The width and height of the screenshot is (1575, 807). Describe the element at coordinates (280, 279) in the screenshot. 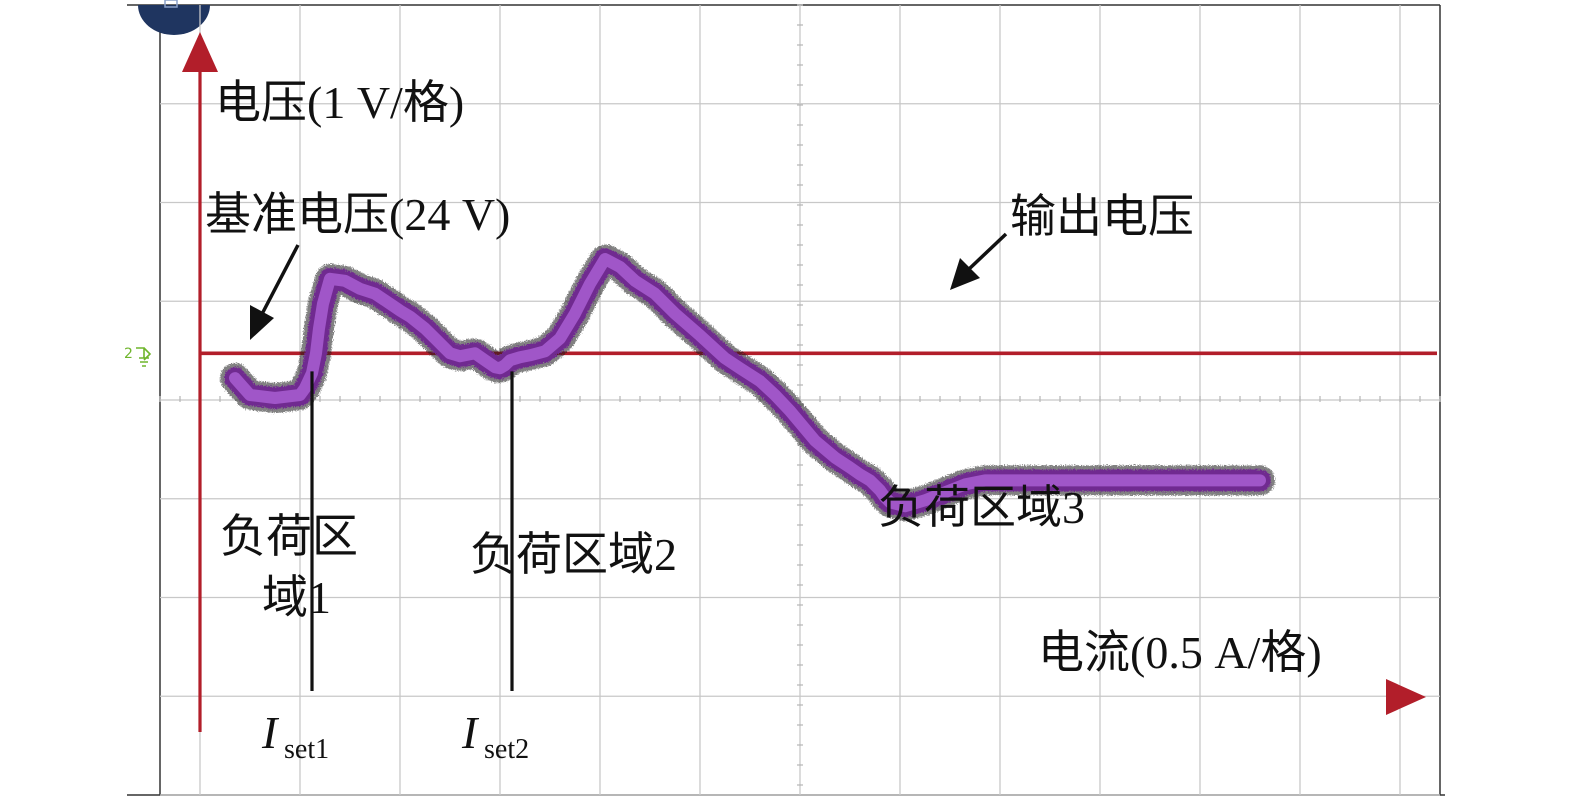

I see `reference-arrow-shaft` at that location.